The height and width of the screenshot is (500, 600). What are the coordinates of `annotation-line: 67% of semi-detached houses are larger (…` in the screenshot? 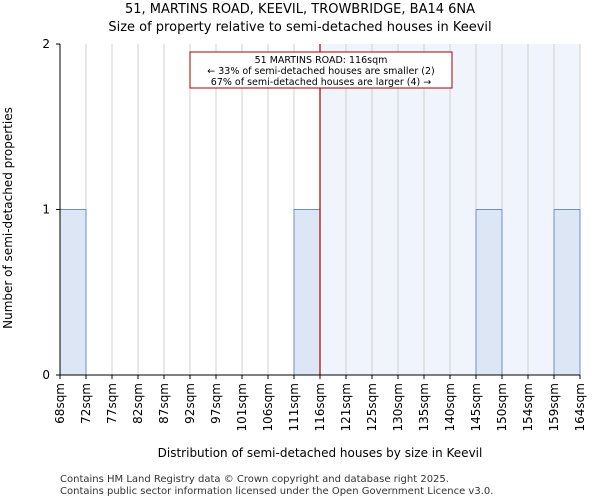 It's located at (321, 82).